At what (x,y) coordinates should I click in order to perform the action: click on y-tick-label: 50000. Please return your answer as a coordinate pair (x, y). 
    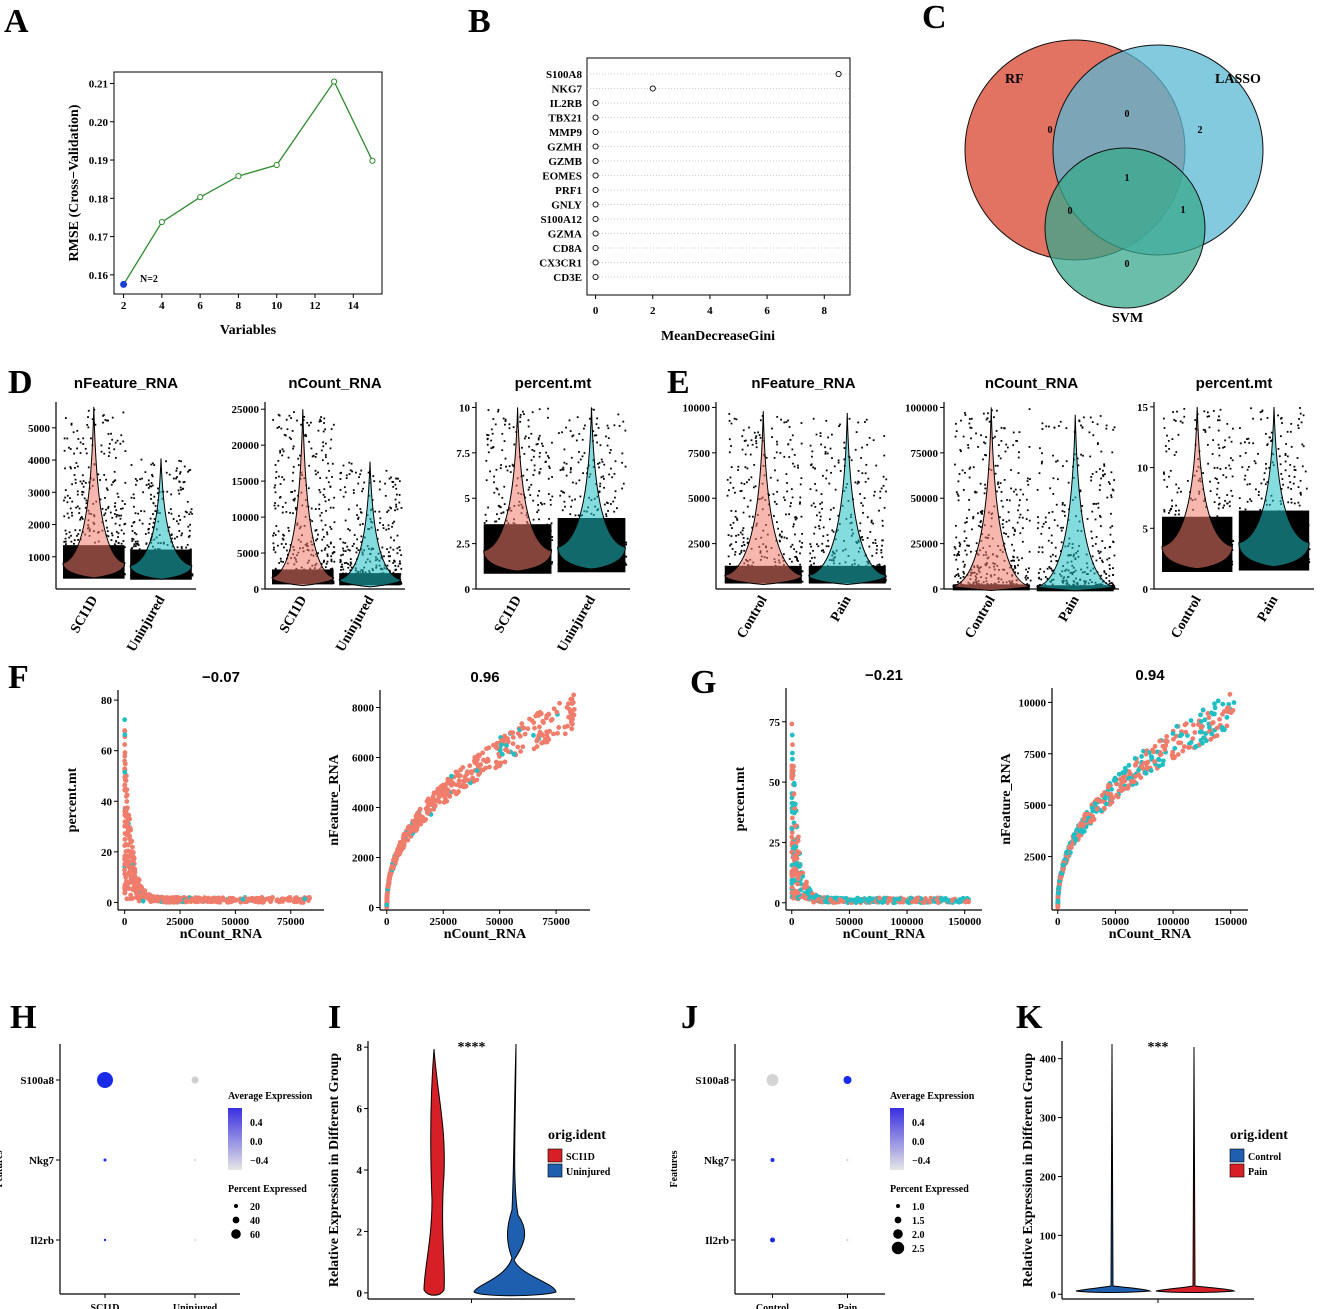
    Looking at the image, I should click on (925, 499).